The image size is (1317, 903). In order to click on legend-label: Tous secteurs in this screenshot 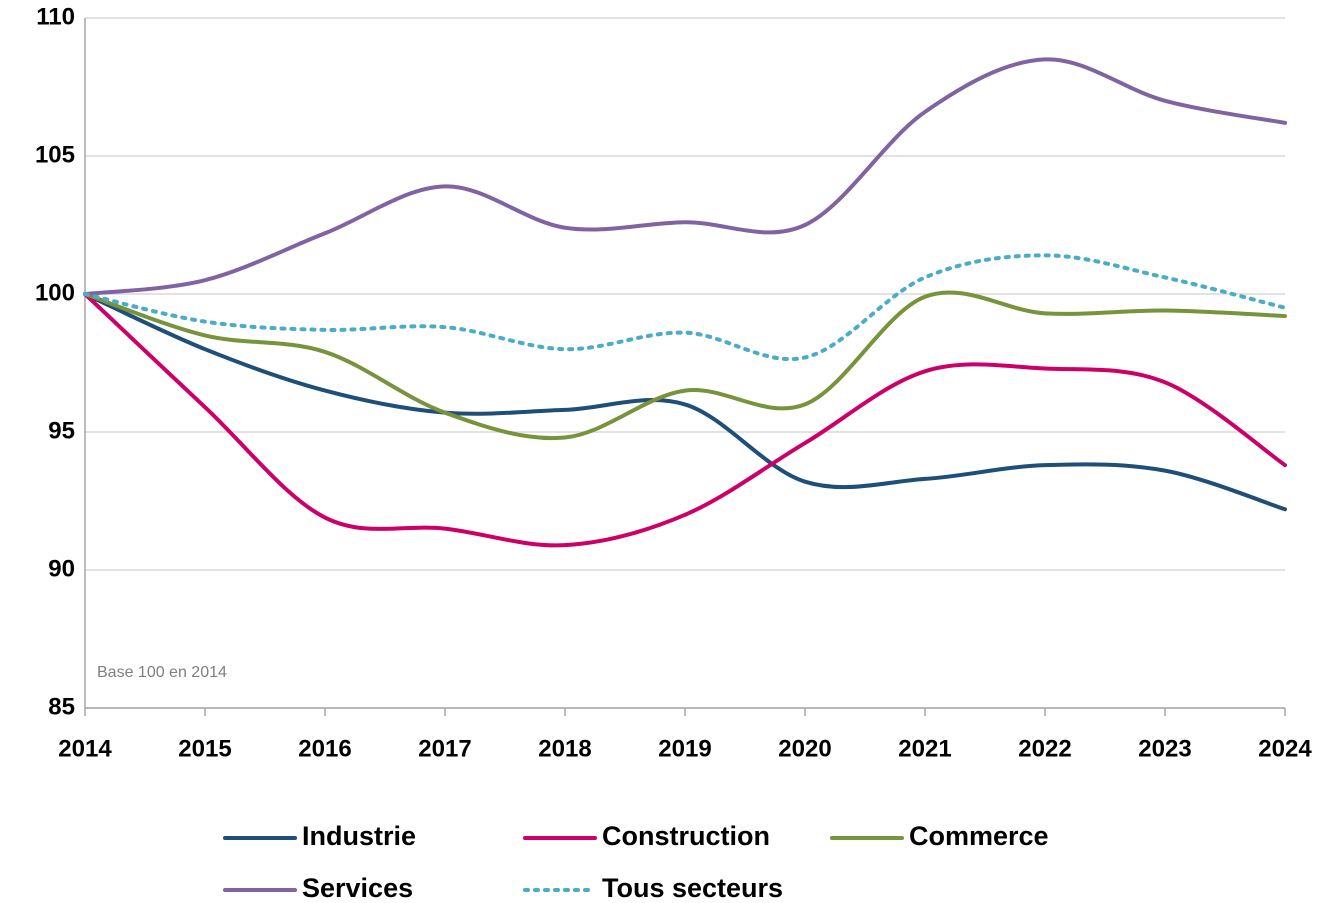, I will do `click(692, 888)`.